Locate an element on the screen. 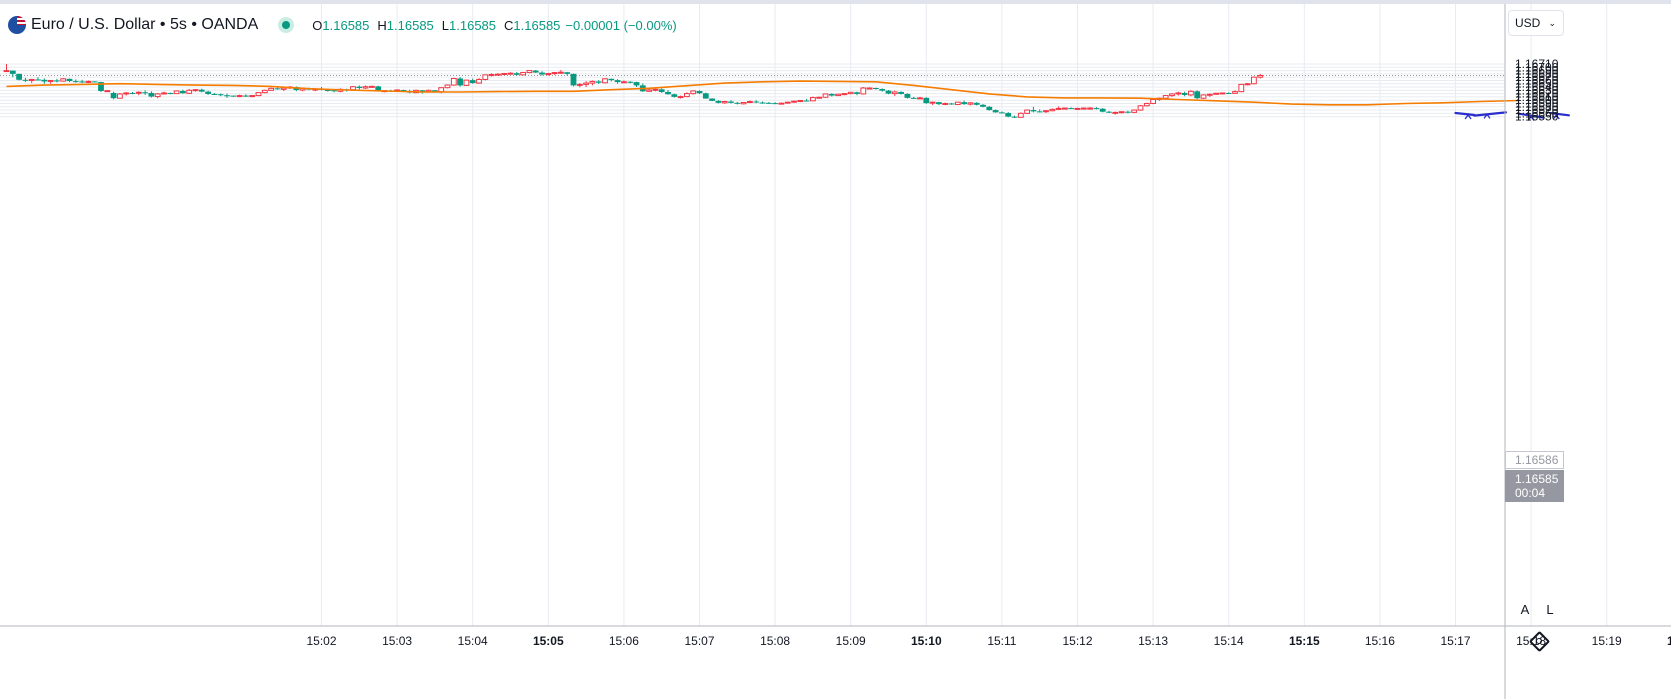 The height and width of the screenshot is (699, 1671). market-open-status-icon is located at coordinates (286, 25).